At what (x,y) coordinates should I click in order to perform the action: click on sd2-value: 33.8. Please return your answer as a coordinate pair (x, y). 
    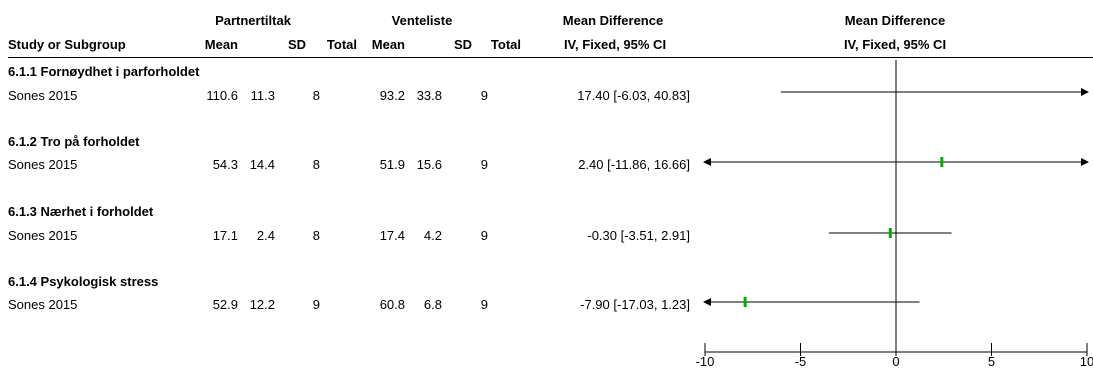
    Looking at the image, I should click on (429, 95).